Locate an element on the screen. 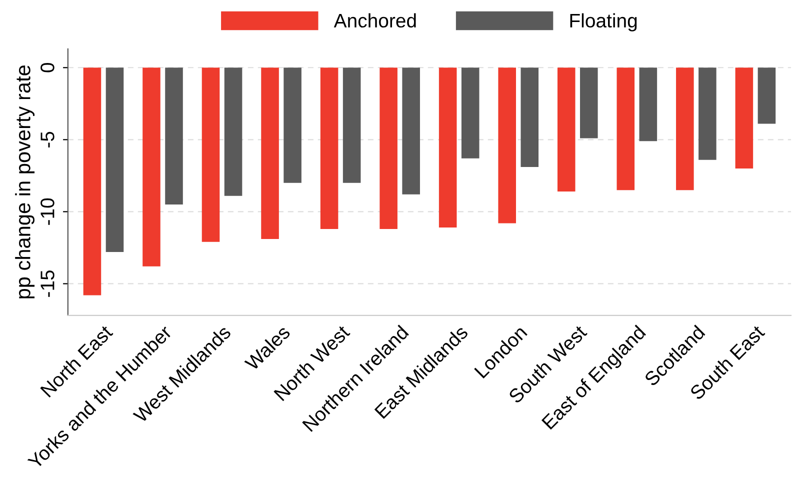  y-tick-label: -10 is located at coordinates (47, 211).